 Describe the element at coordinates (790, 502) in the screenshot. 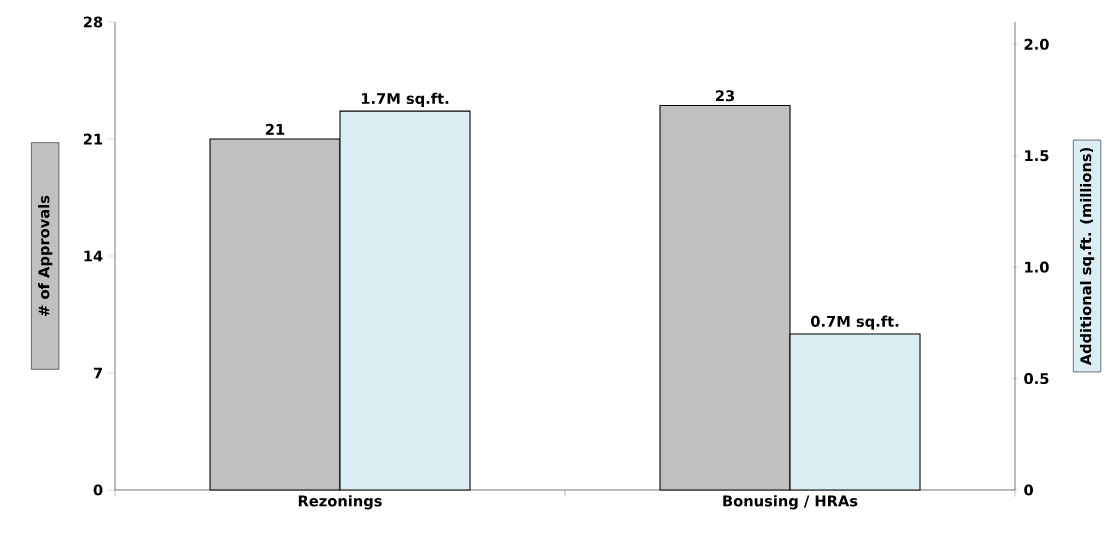

I see `x-tick-label: Bonusing / HRAs` at that location.